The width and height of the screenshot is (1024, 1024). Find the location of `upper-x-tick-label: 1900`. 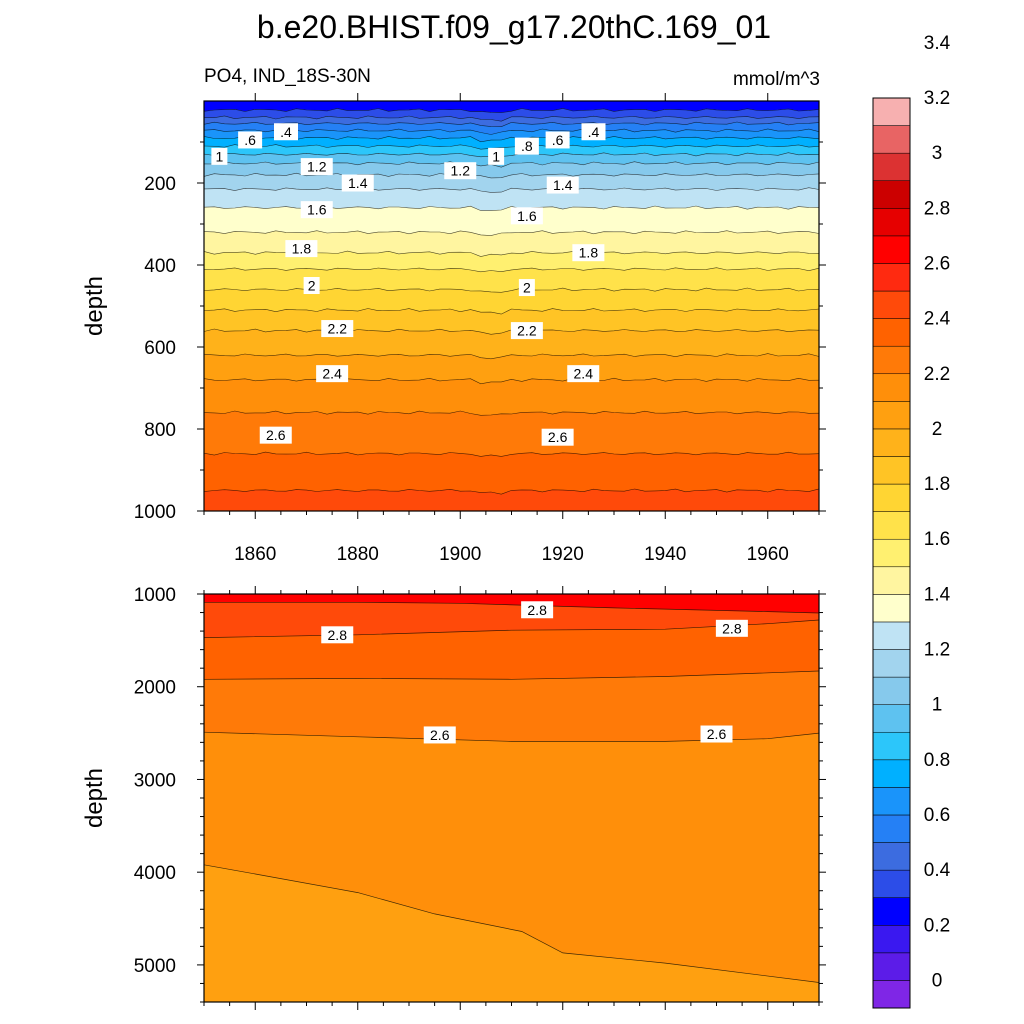

upper-x-tick-label: 1900 is located at coordinates (460, 554).